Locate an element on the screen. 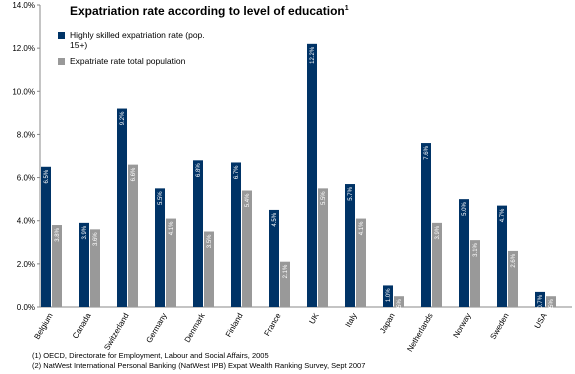  x-tick-label: Norway is located at coordinates (461, 326).